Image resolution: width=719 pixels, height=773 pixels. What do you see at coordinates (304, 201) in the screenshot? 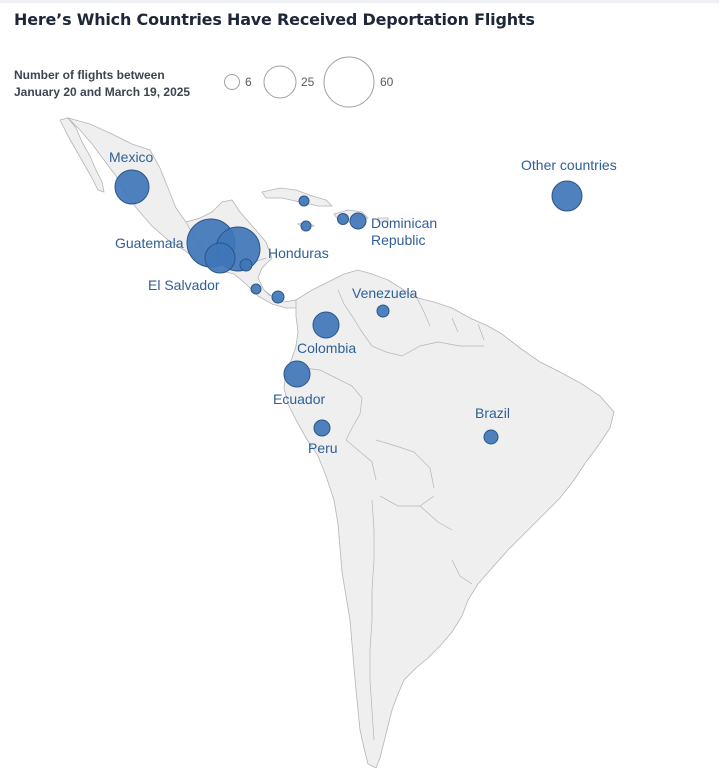
I see `bubble-cuba` at bounding box center [304, 201].